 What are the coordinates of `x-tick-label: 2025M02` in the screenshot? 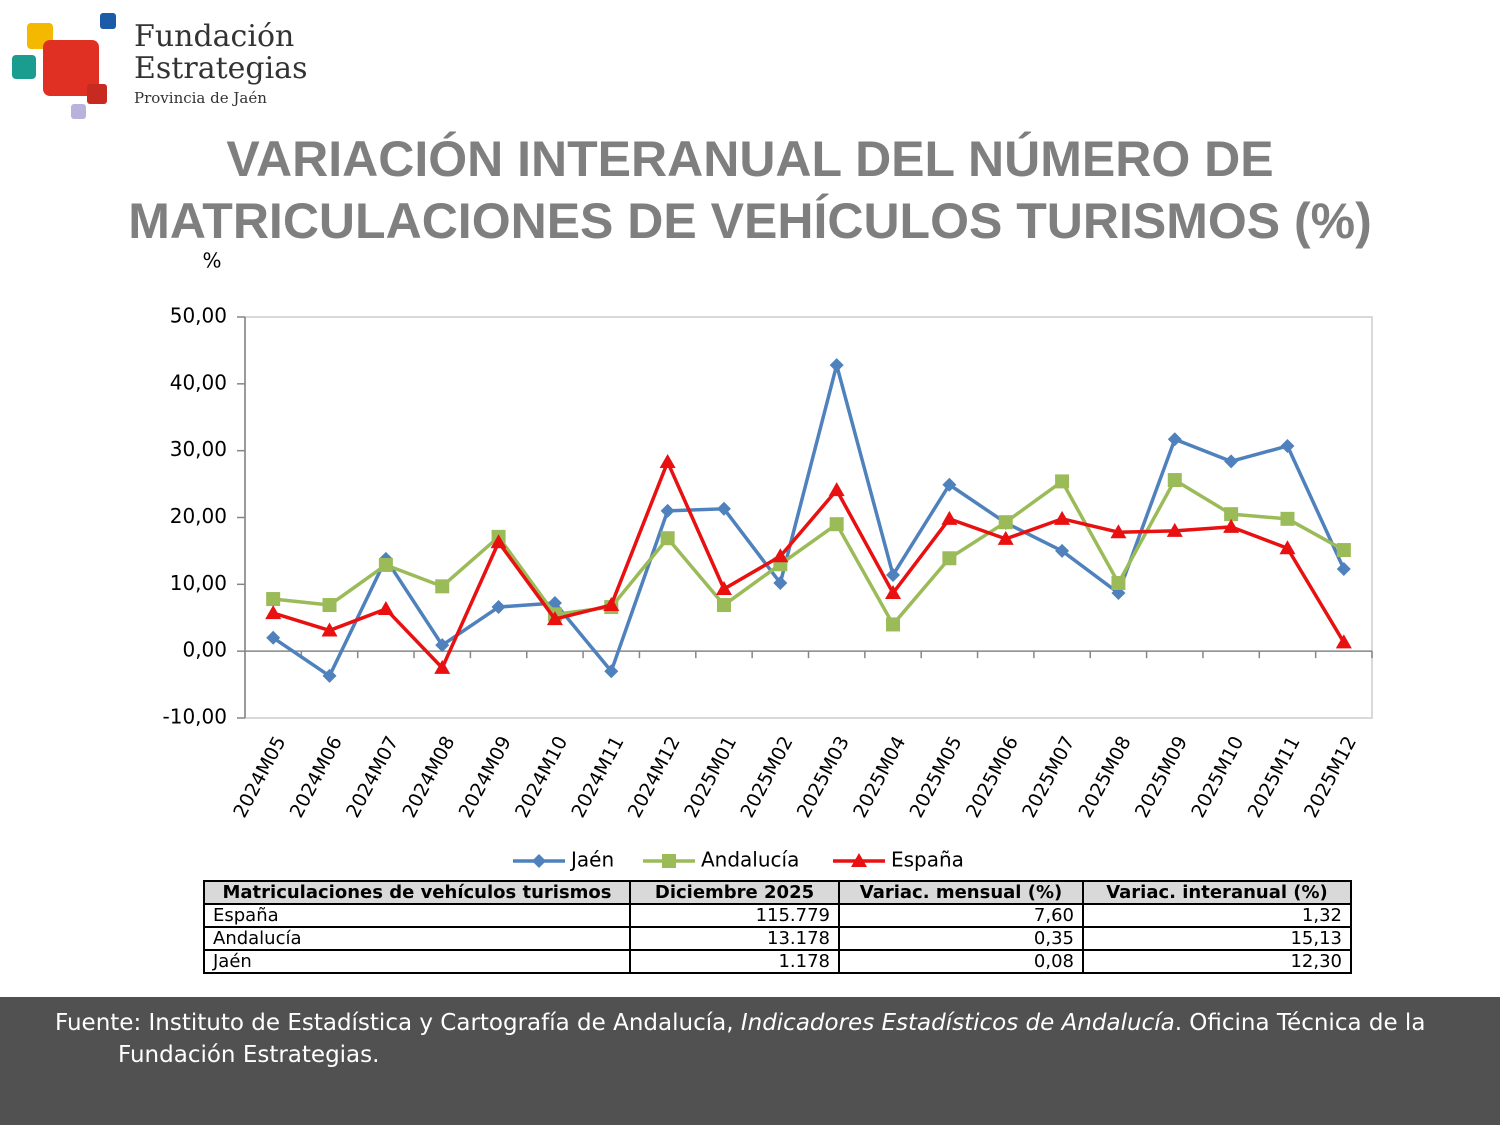 It's located at (766, 777).